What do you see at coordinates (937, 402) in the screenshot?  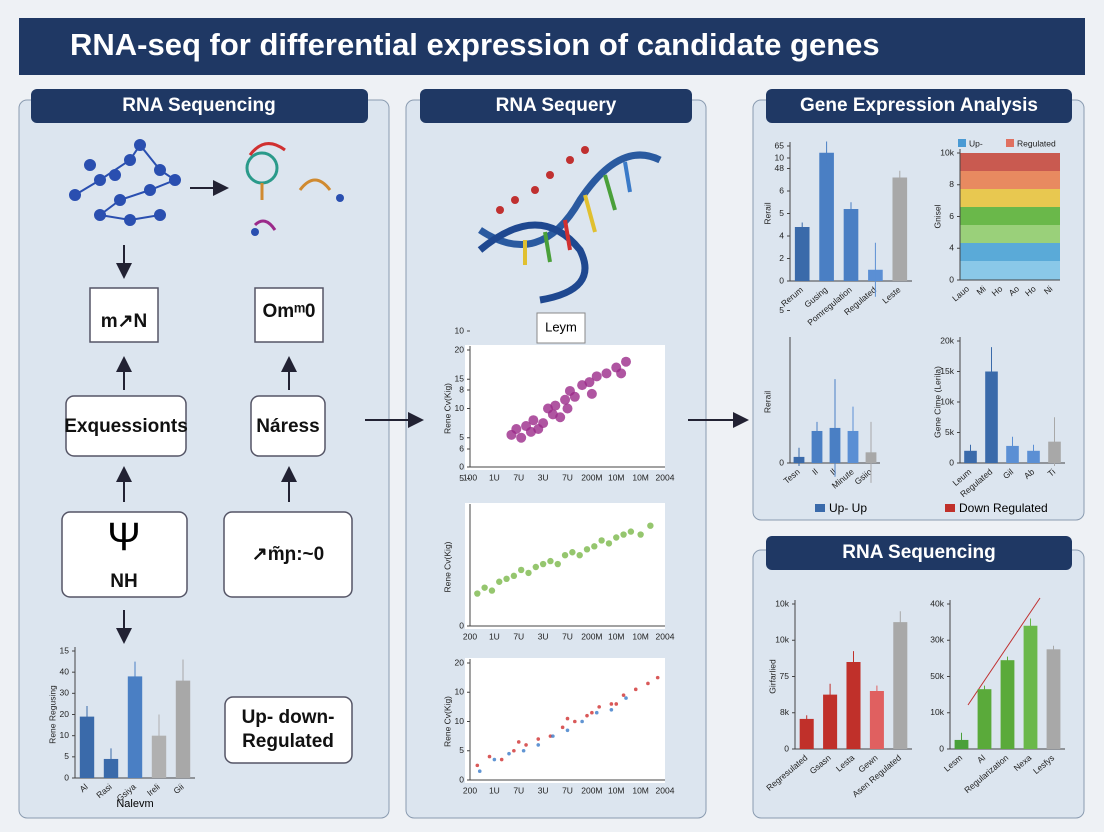 I see `y-axis-label: Gene Cime (Lerila)` at bounding box center [937, 402].